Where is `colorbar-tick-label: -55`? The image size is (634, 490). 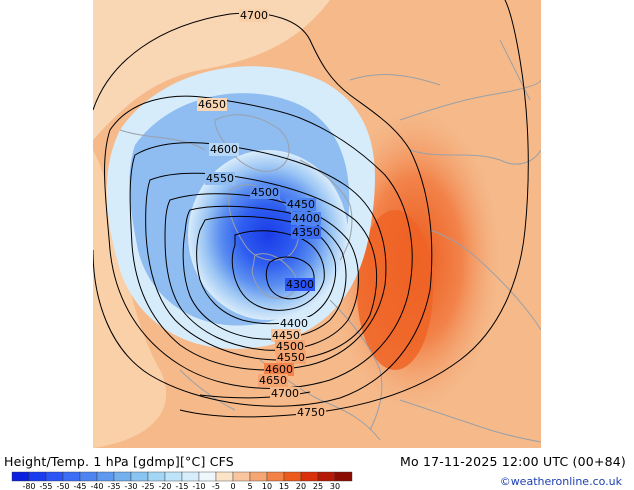
colorbar-tick-label: -55 is located at coordinates (45, 486).